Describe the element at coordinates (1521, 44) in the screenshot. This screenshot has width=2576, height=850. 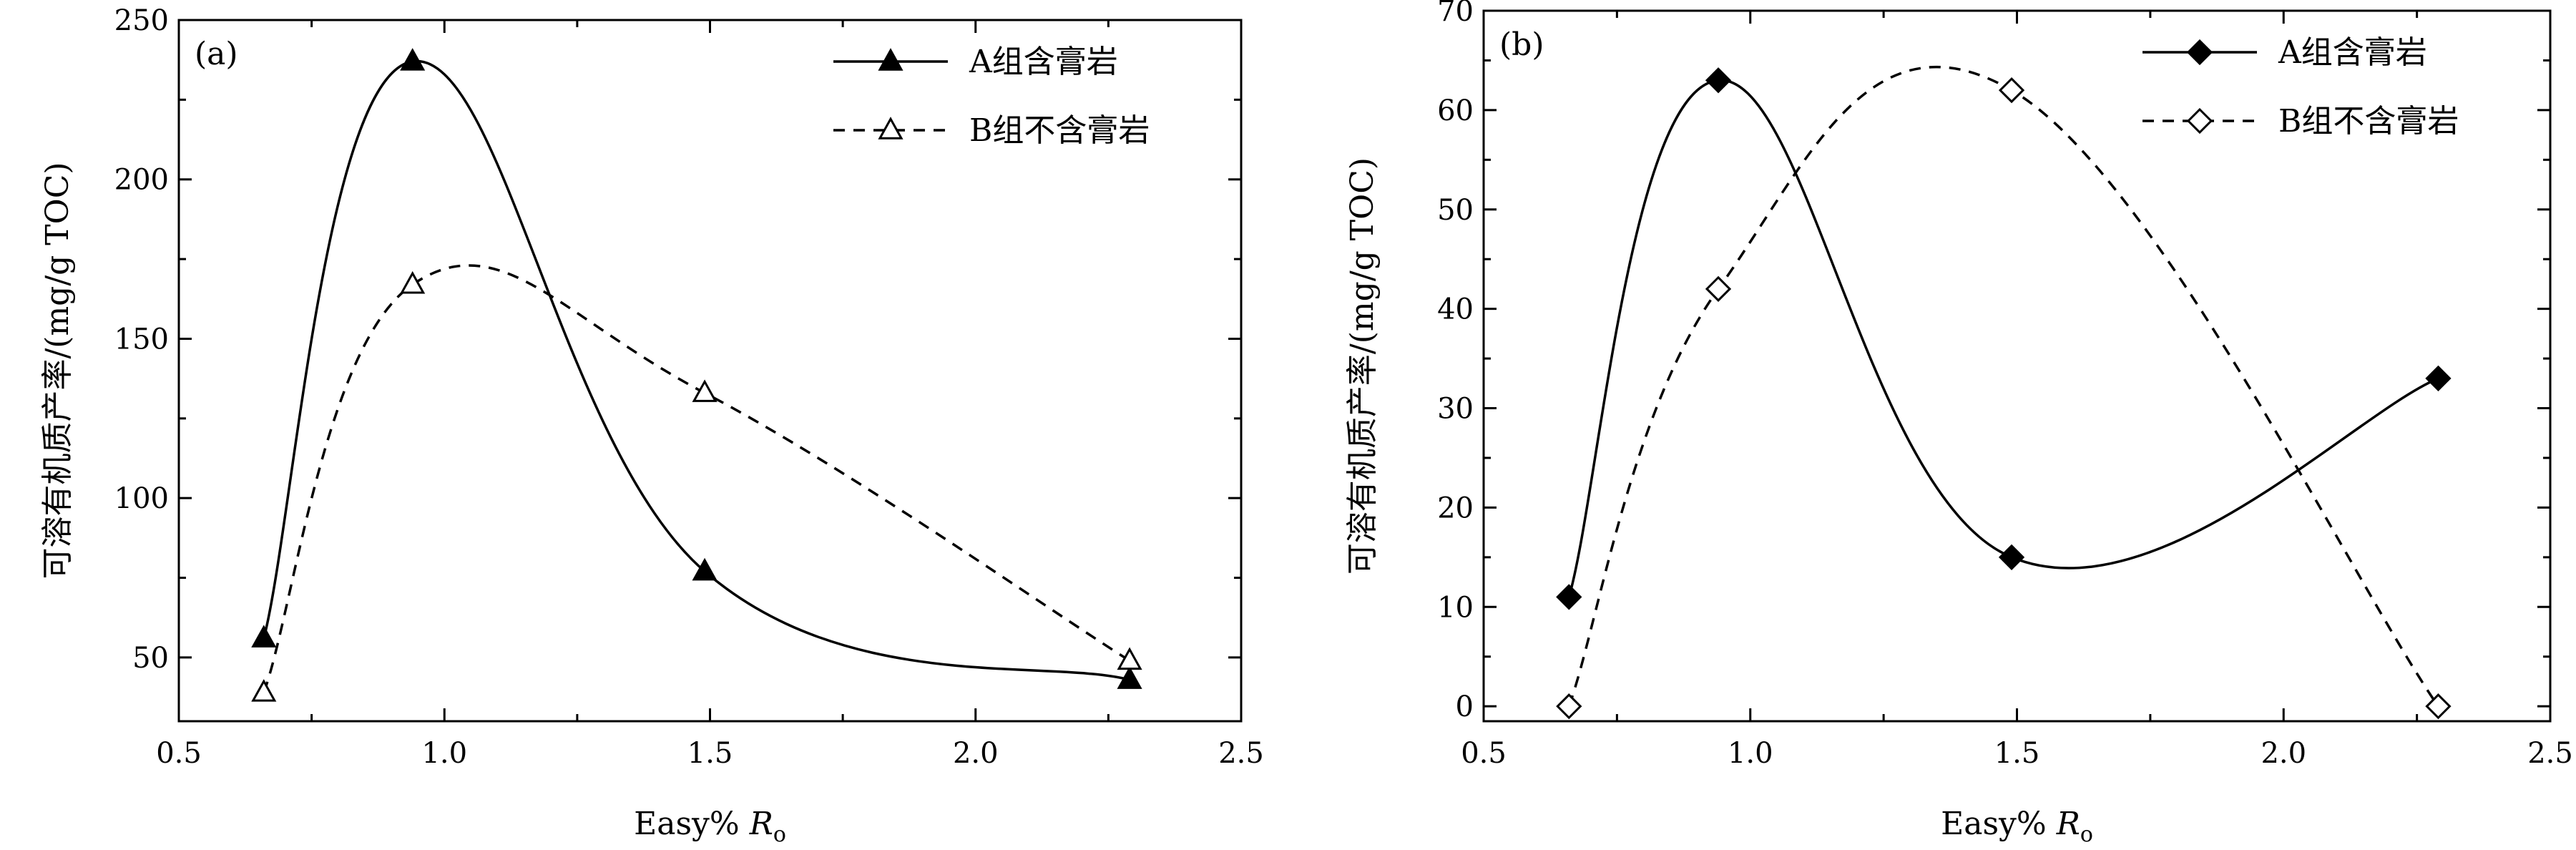
I see `panel-label: (b)` at that location.